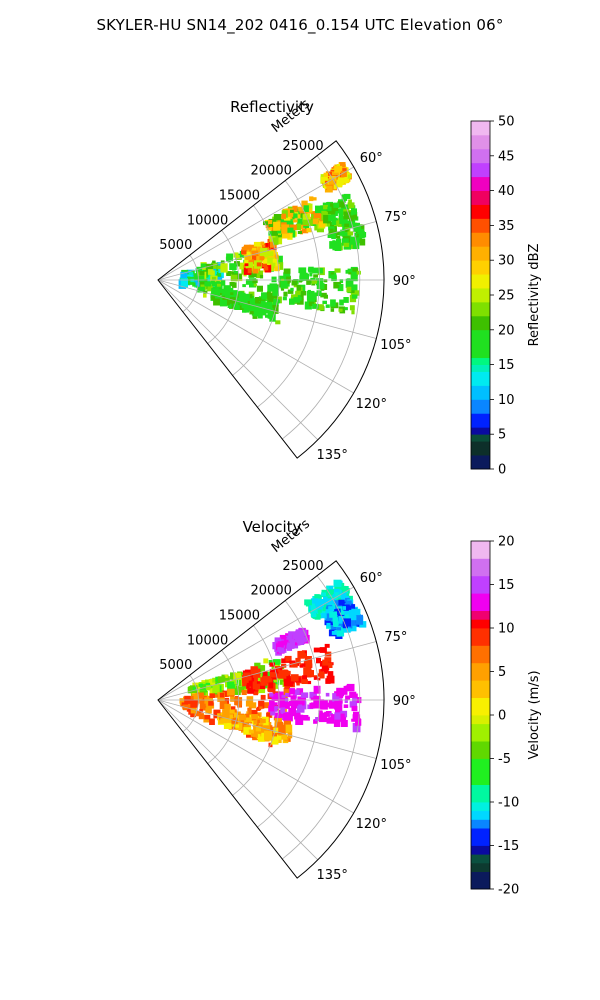  I want to click on velocity-range-ring, so click(321, 717).